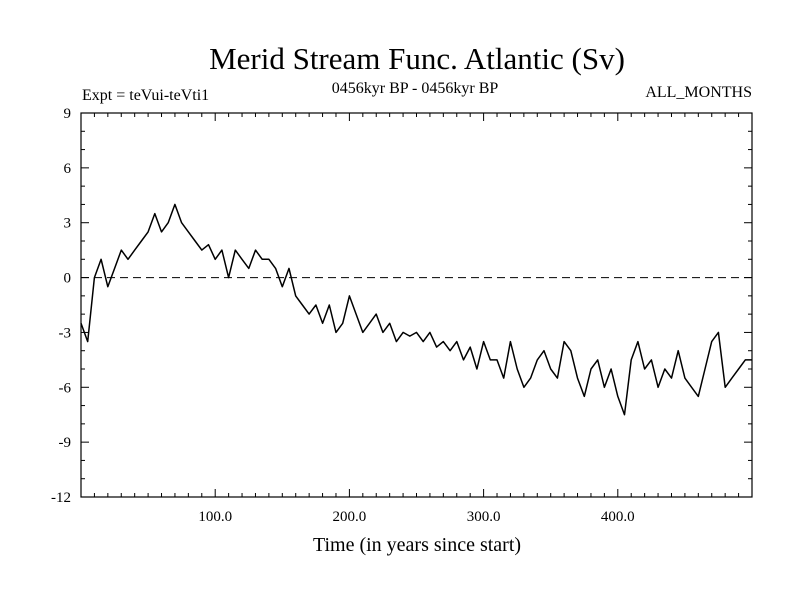  I want to click on y-tick-label: -6, so click(65, 388).